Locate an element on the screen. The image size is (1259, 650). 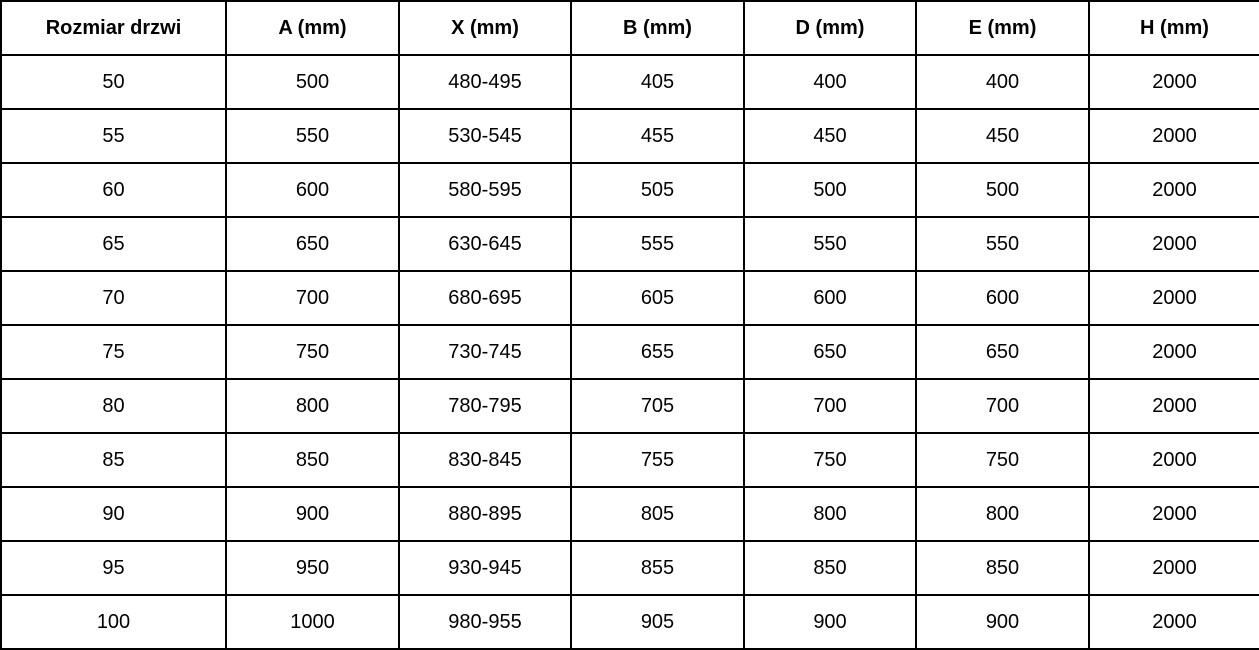
header-h-mm: H (mm) is located at coordinates (1173, 28).